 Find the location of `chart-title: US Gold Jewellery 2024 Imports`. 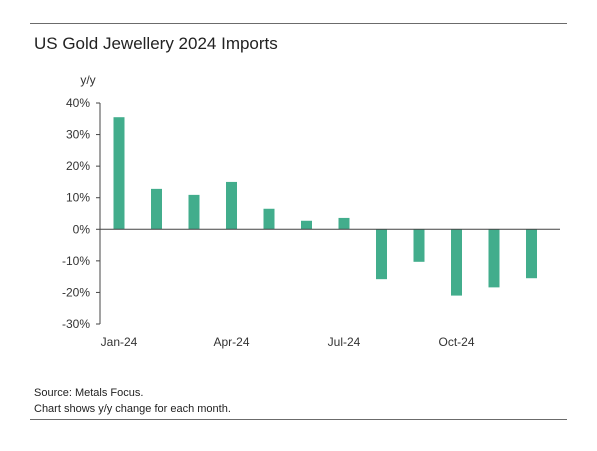

chart-title: US Gold Jewellery 2024 Imports is located at coordinates (156, 43).